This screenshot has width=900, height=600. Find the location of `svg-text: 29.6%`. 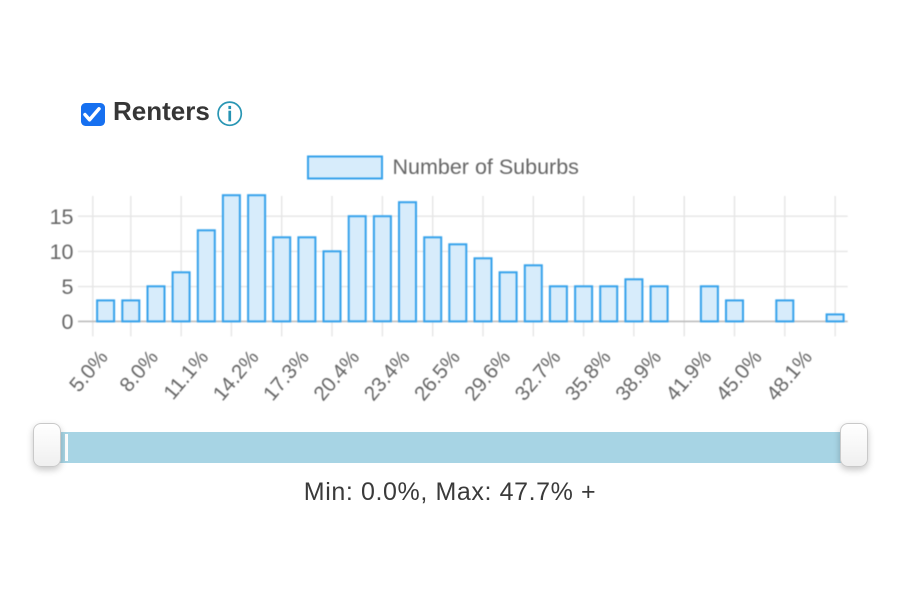

svg-text: 29.6% is located at coordinates (487, 375).